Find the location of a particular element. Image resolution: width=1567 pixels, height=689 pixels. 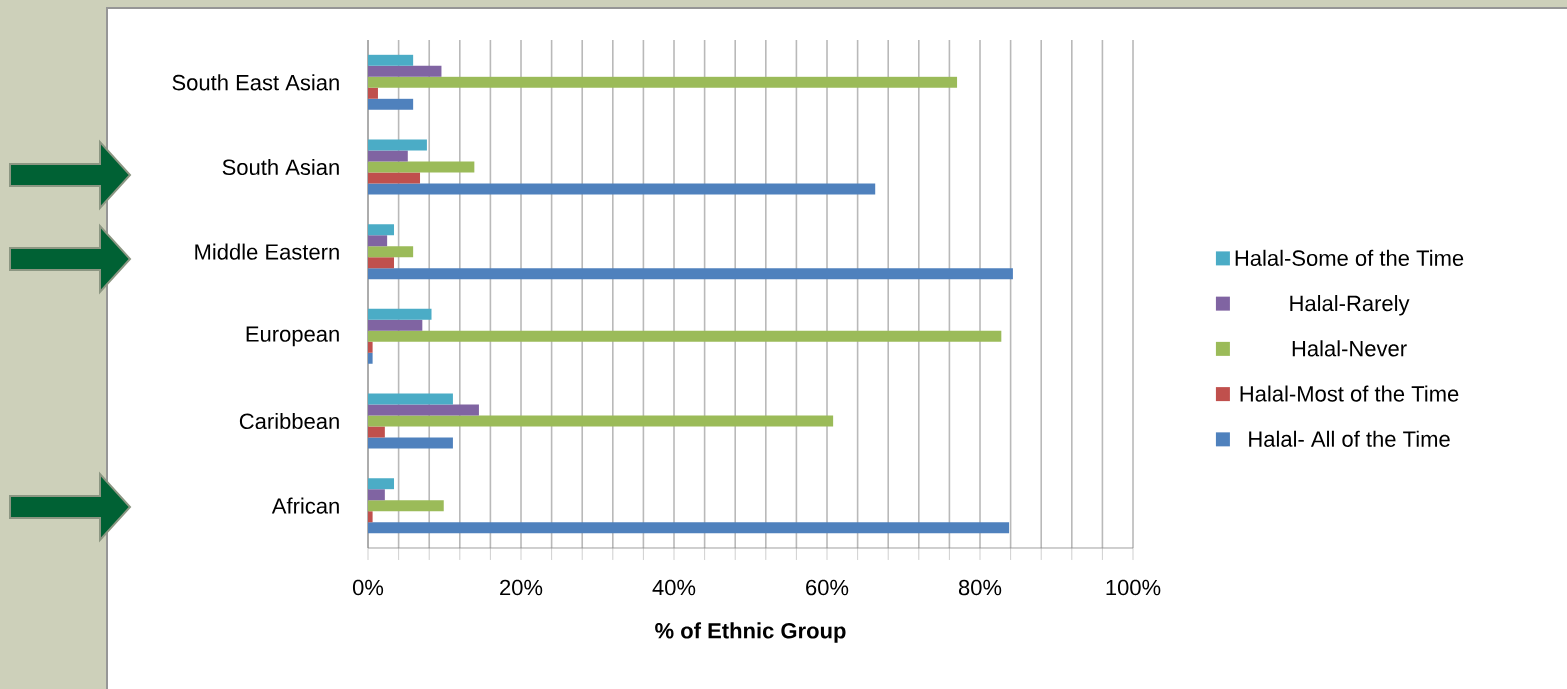

y-tick-label: South East Asian is located at coordinates (255, 82).